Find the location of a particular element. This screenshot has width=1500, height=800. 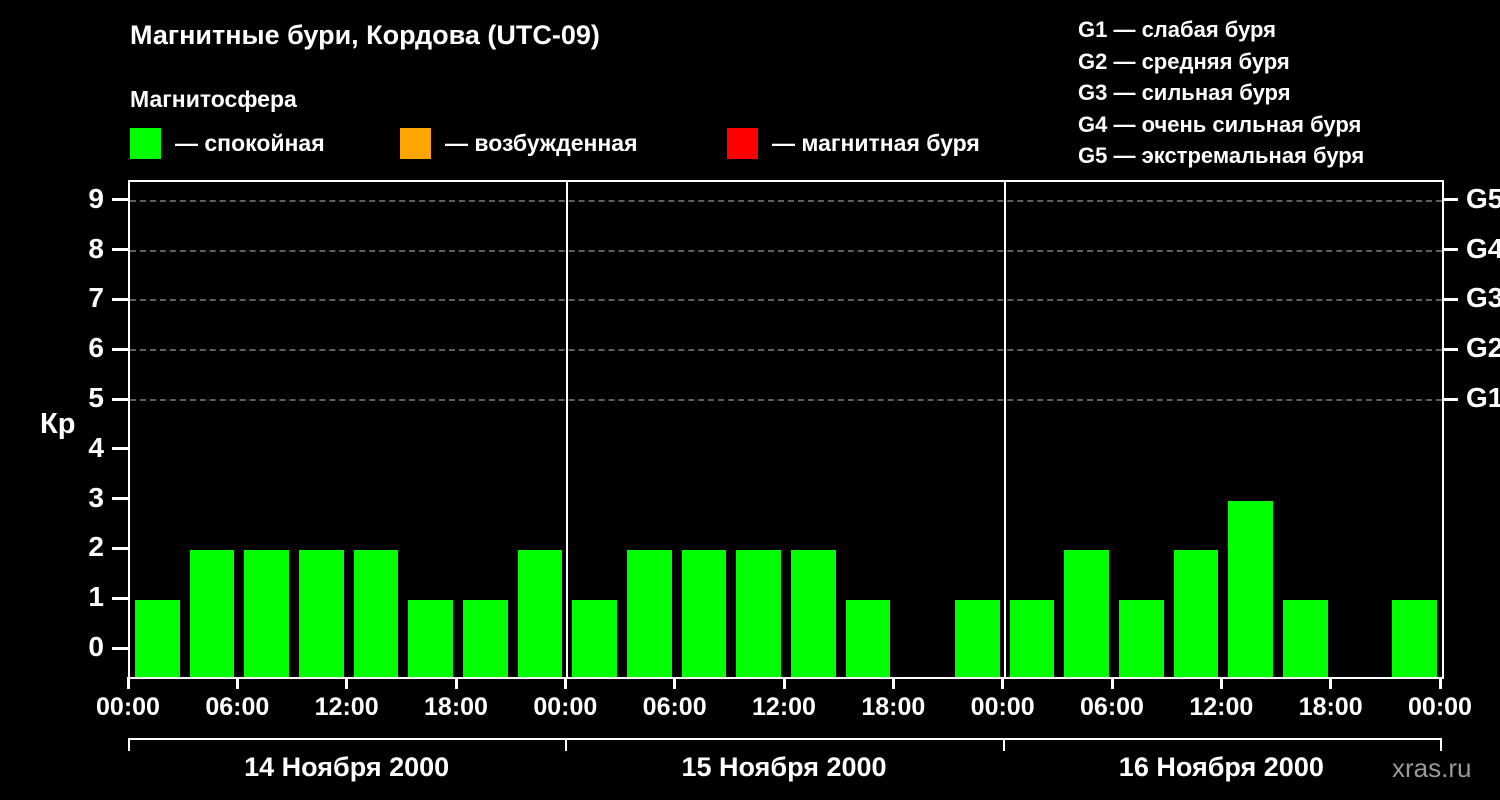

g-tick-G3 is located at coordinates (1450, 299).